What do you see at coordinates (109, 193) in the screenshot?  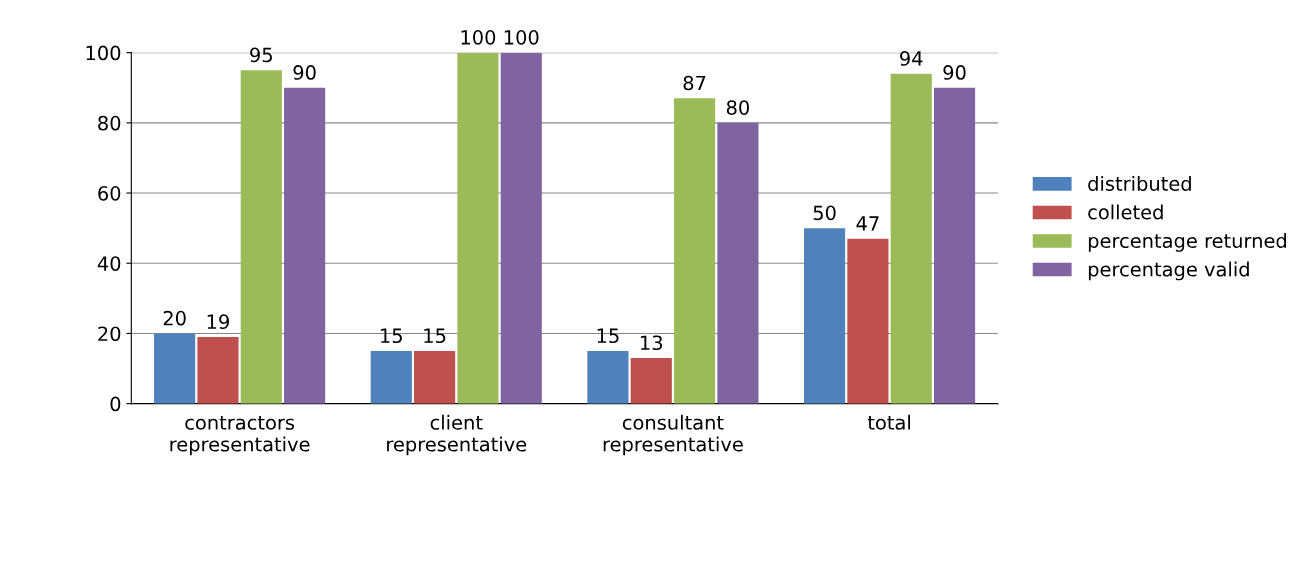 I see `y-tick-label: 60` at bounding box center [109, 193].